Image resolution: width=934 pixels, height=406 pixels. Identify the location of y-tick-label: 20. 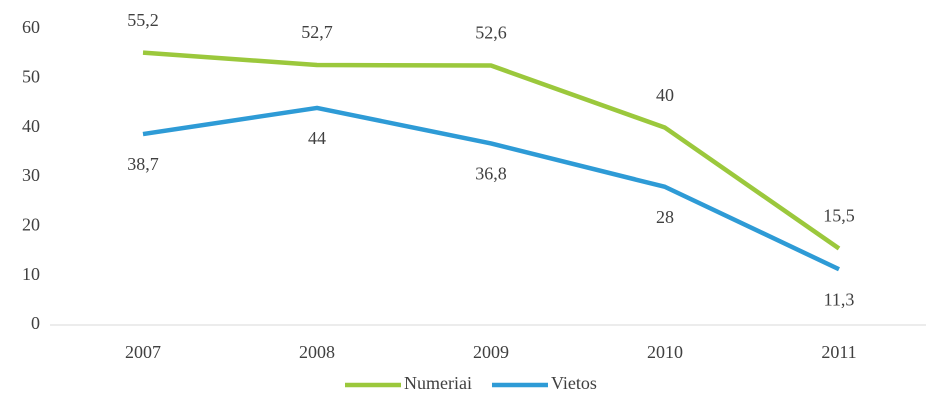
(31, 224).